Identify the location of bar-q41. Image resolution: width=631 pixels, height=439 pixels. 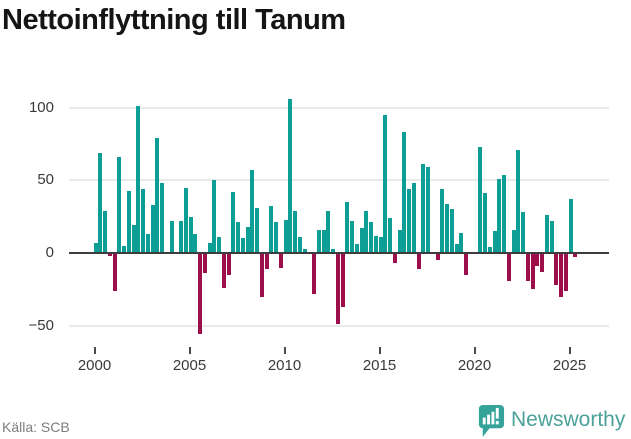
(290, 175).